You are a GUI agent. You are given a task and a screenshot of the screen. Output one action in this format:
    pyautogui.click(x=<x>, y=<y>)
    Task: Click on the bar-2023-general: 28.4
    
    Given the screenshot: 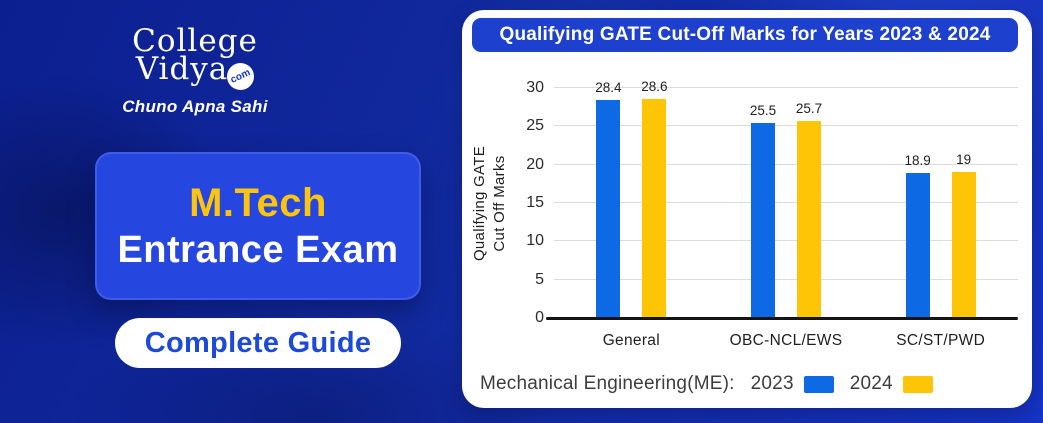 What is the action you would take?
    pyautogui.click(x=608, y=199)
    